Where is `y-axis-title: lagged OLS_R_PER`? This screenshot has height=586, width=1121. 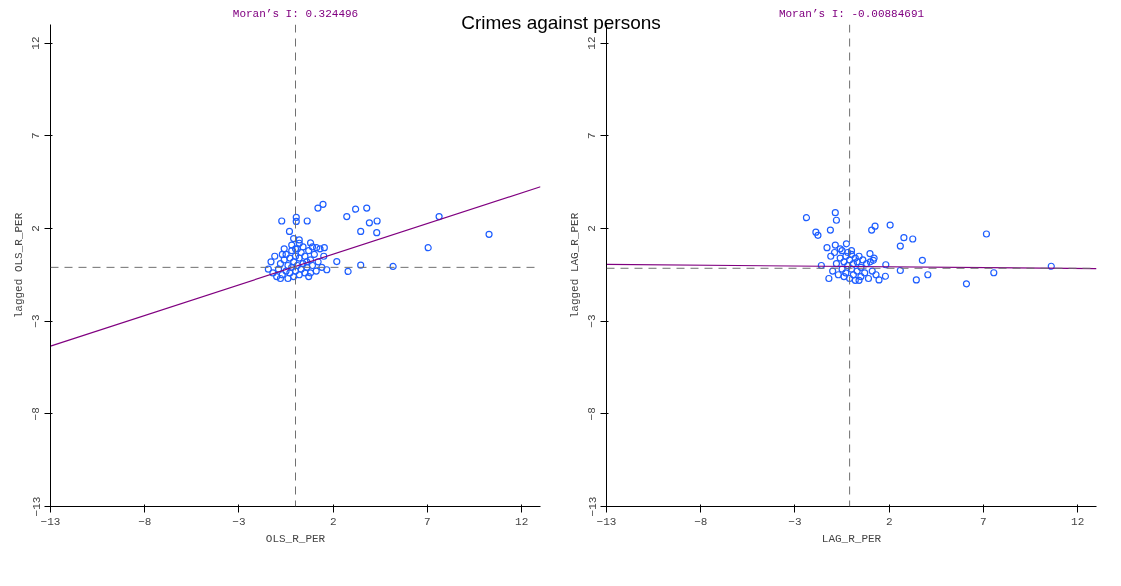
y-axis-title: lagged OLS_R_PER is located at coordinates (18, 265).